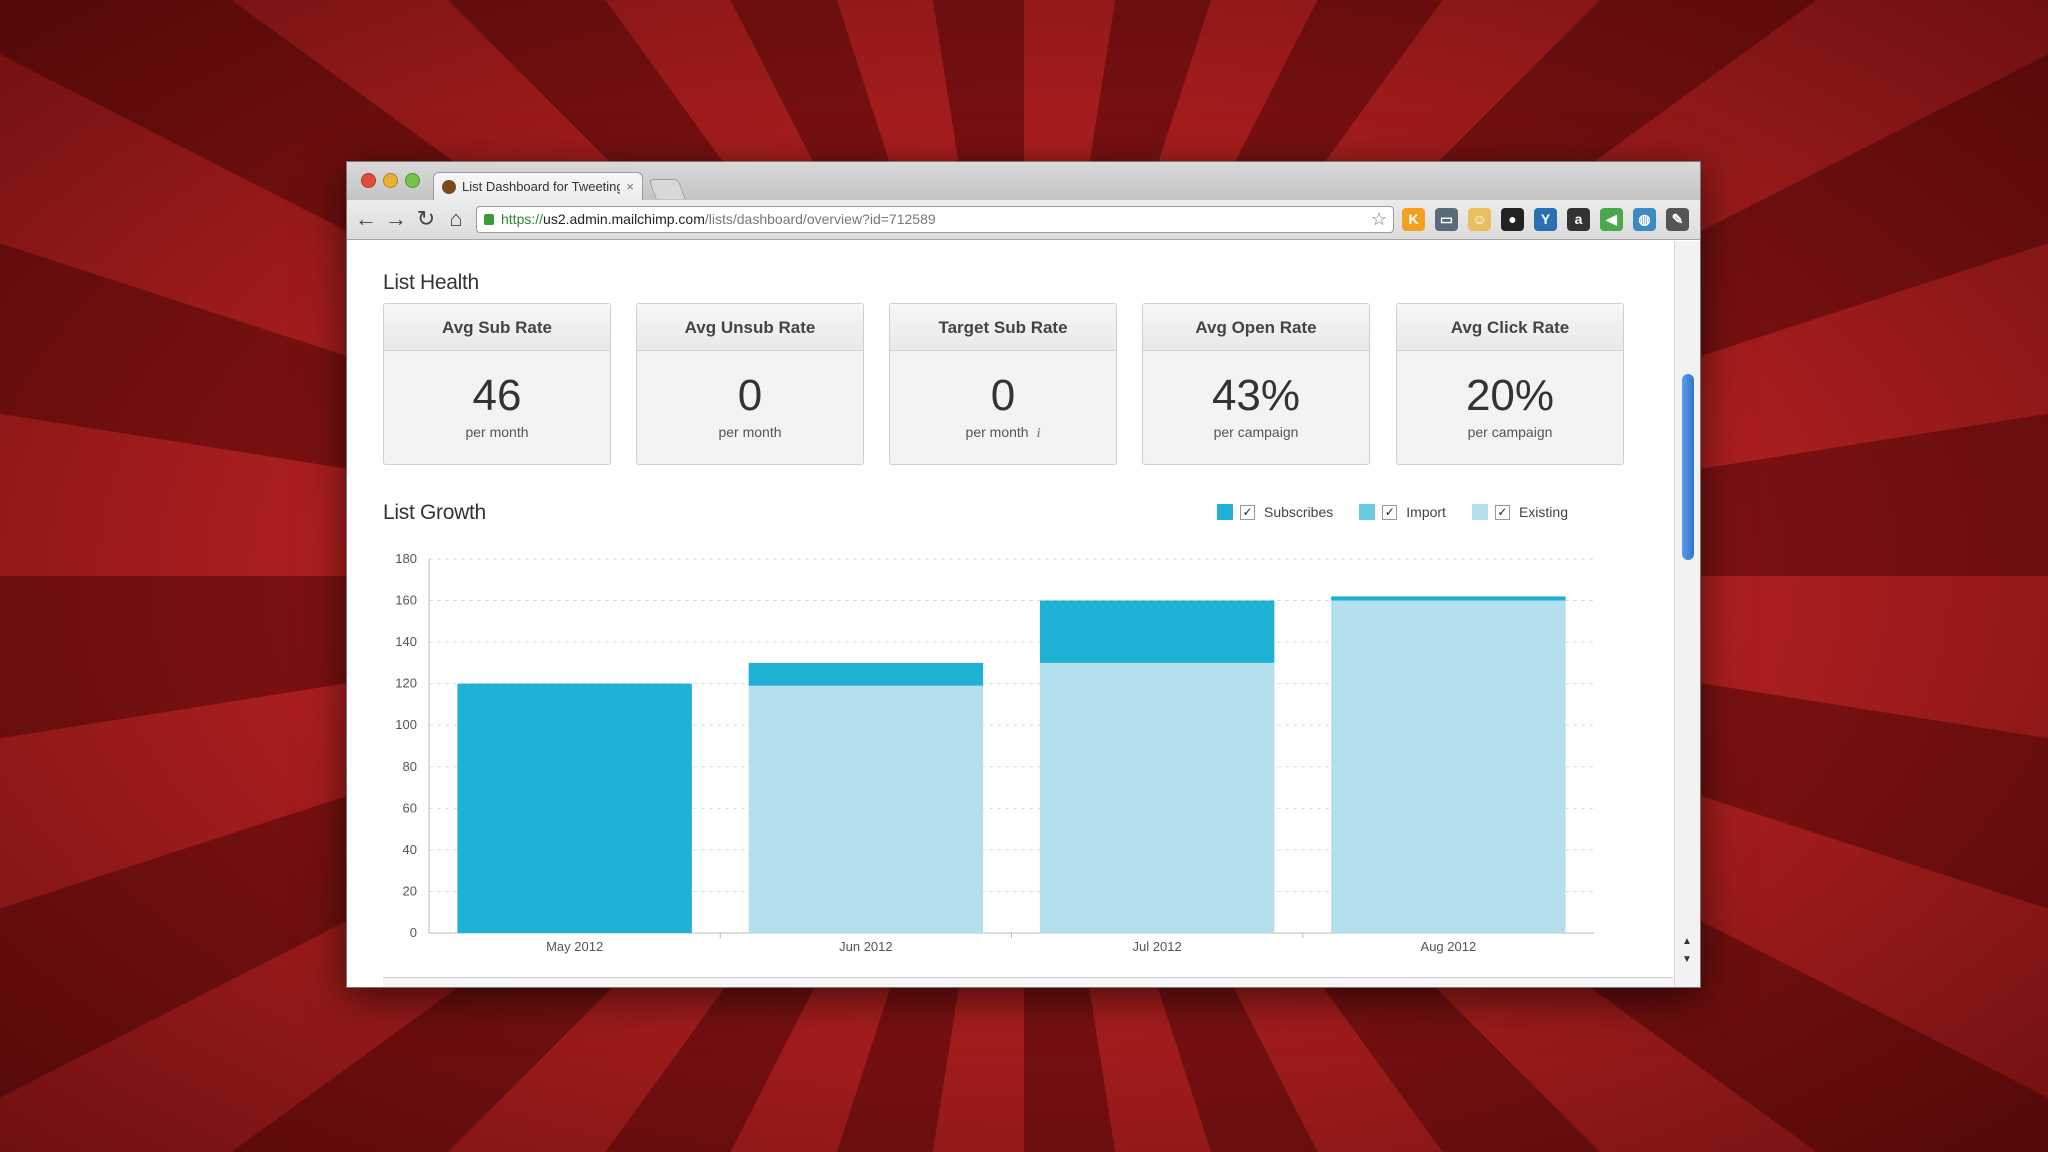 This screenshot has height=1152, width=2048. Describe the element at coordinates (489, 219) in the screenshot. I see `lock-icon` at that location.